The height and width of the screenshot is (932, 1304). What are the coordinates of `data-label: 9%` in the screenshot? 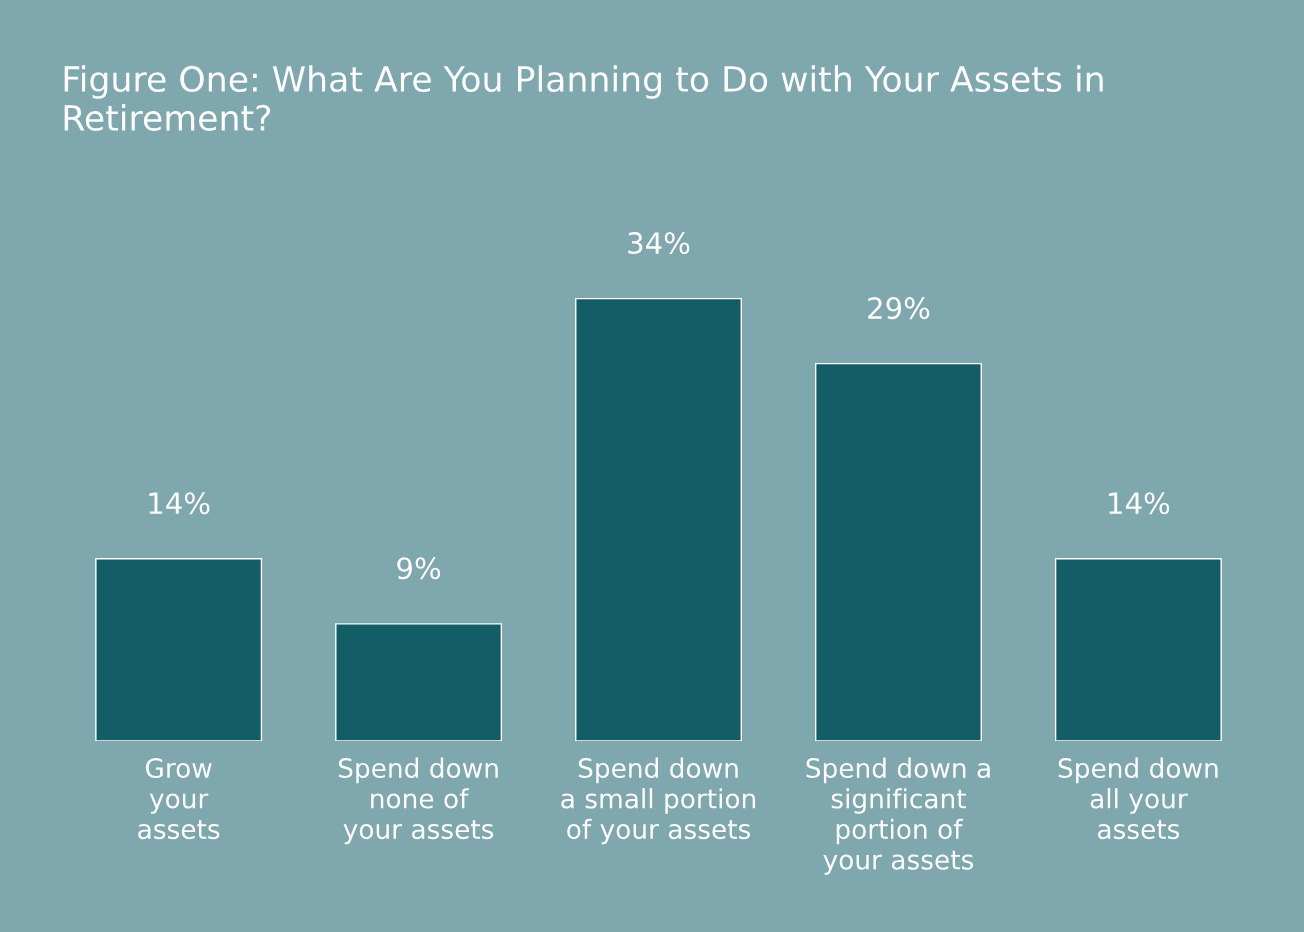 It's located at (419, 568).